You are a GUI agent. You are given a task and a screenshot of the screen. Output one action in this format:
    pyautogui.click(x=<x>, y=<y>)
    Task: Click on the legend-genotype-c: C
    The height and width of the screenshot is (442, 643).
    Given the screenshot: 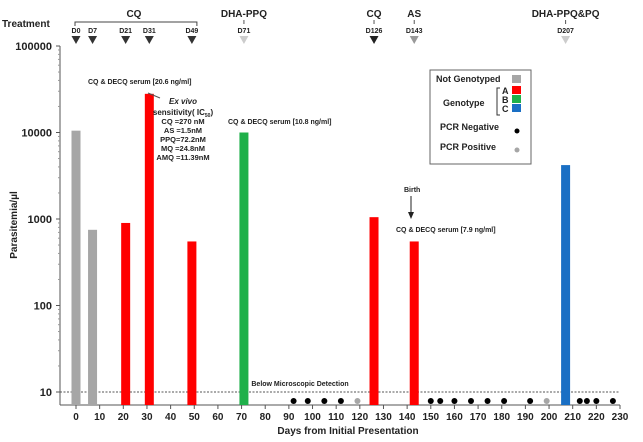 What is the action you would take?
    pyautogui.click(x=505, y=109)
    